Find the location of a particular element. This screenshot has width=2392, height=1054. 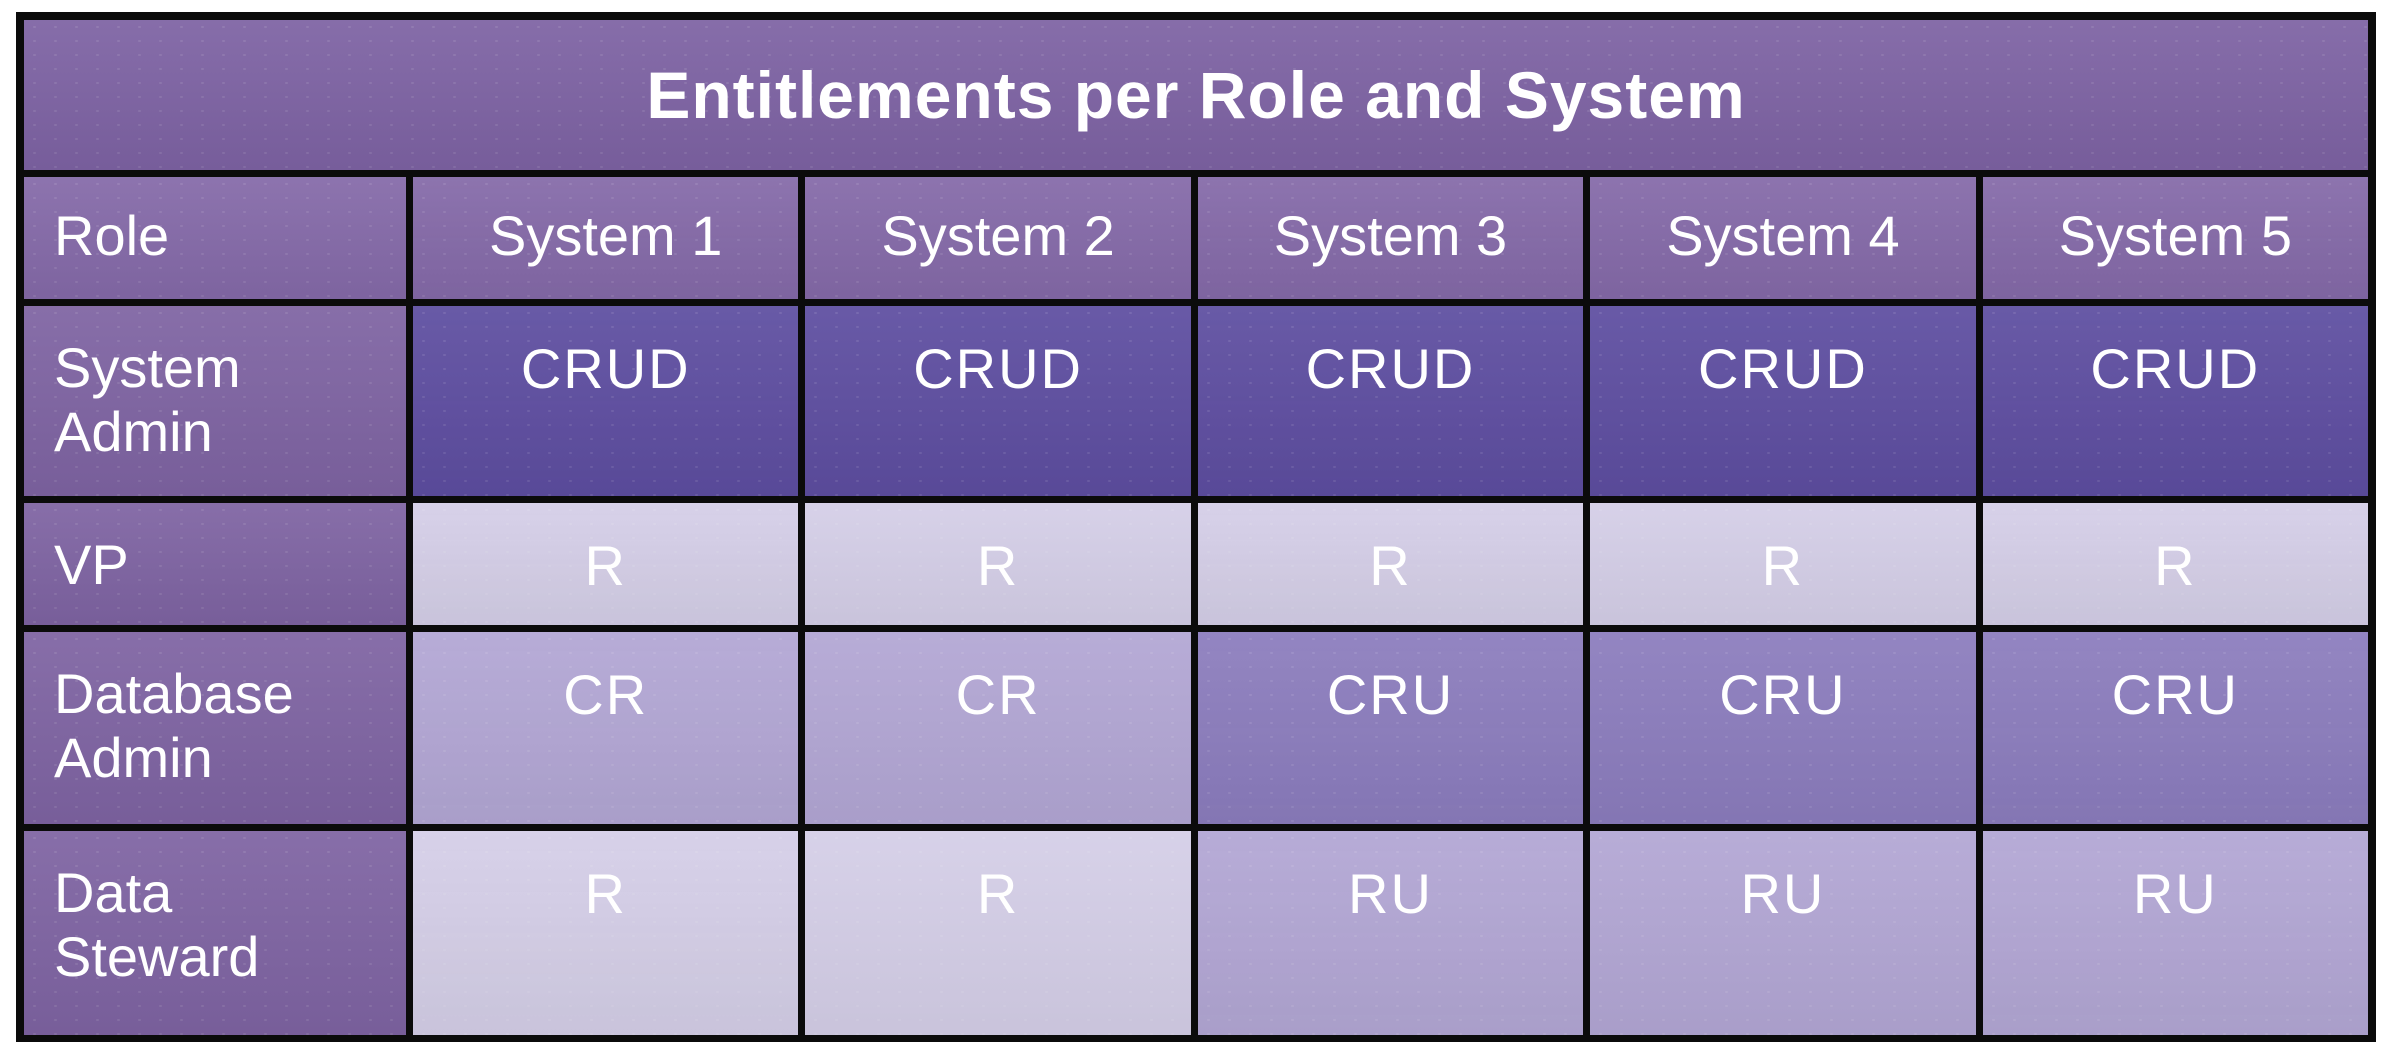

row-label-system-admin: System Admin is located at coordinates (215, 401).